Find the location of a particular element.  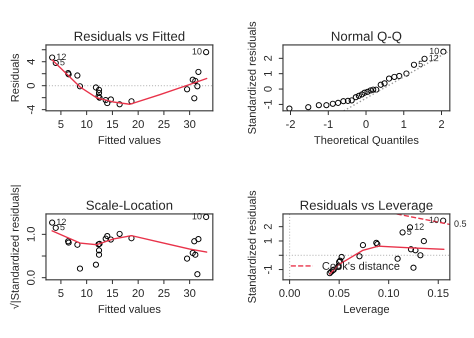

x-tick-label: -1 is located at coordinates (328, 124).